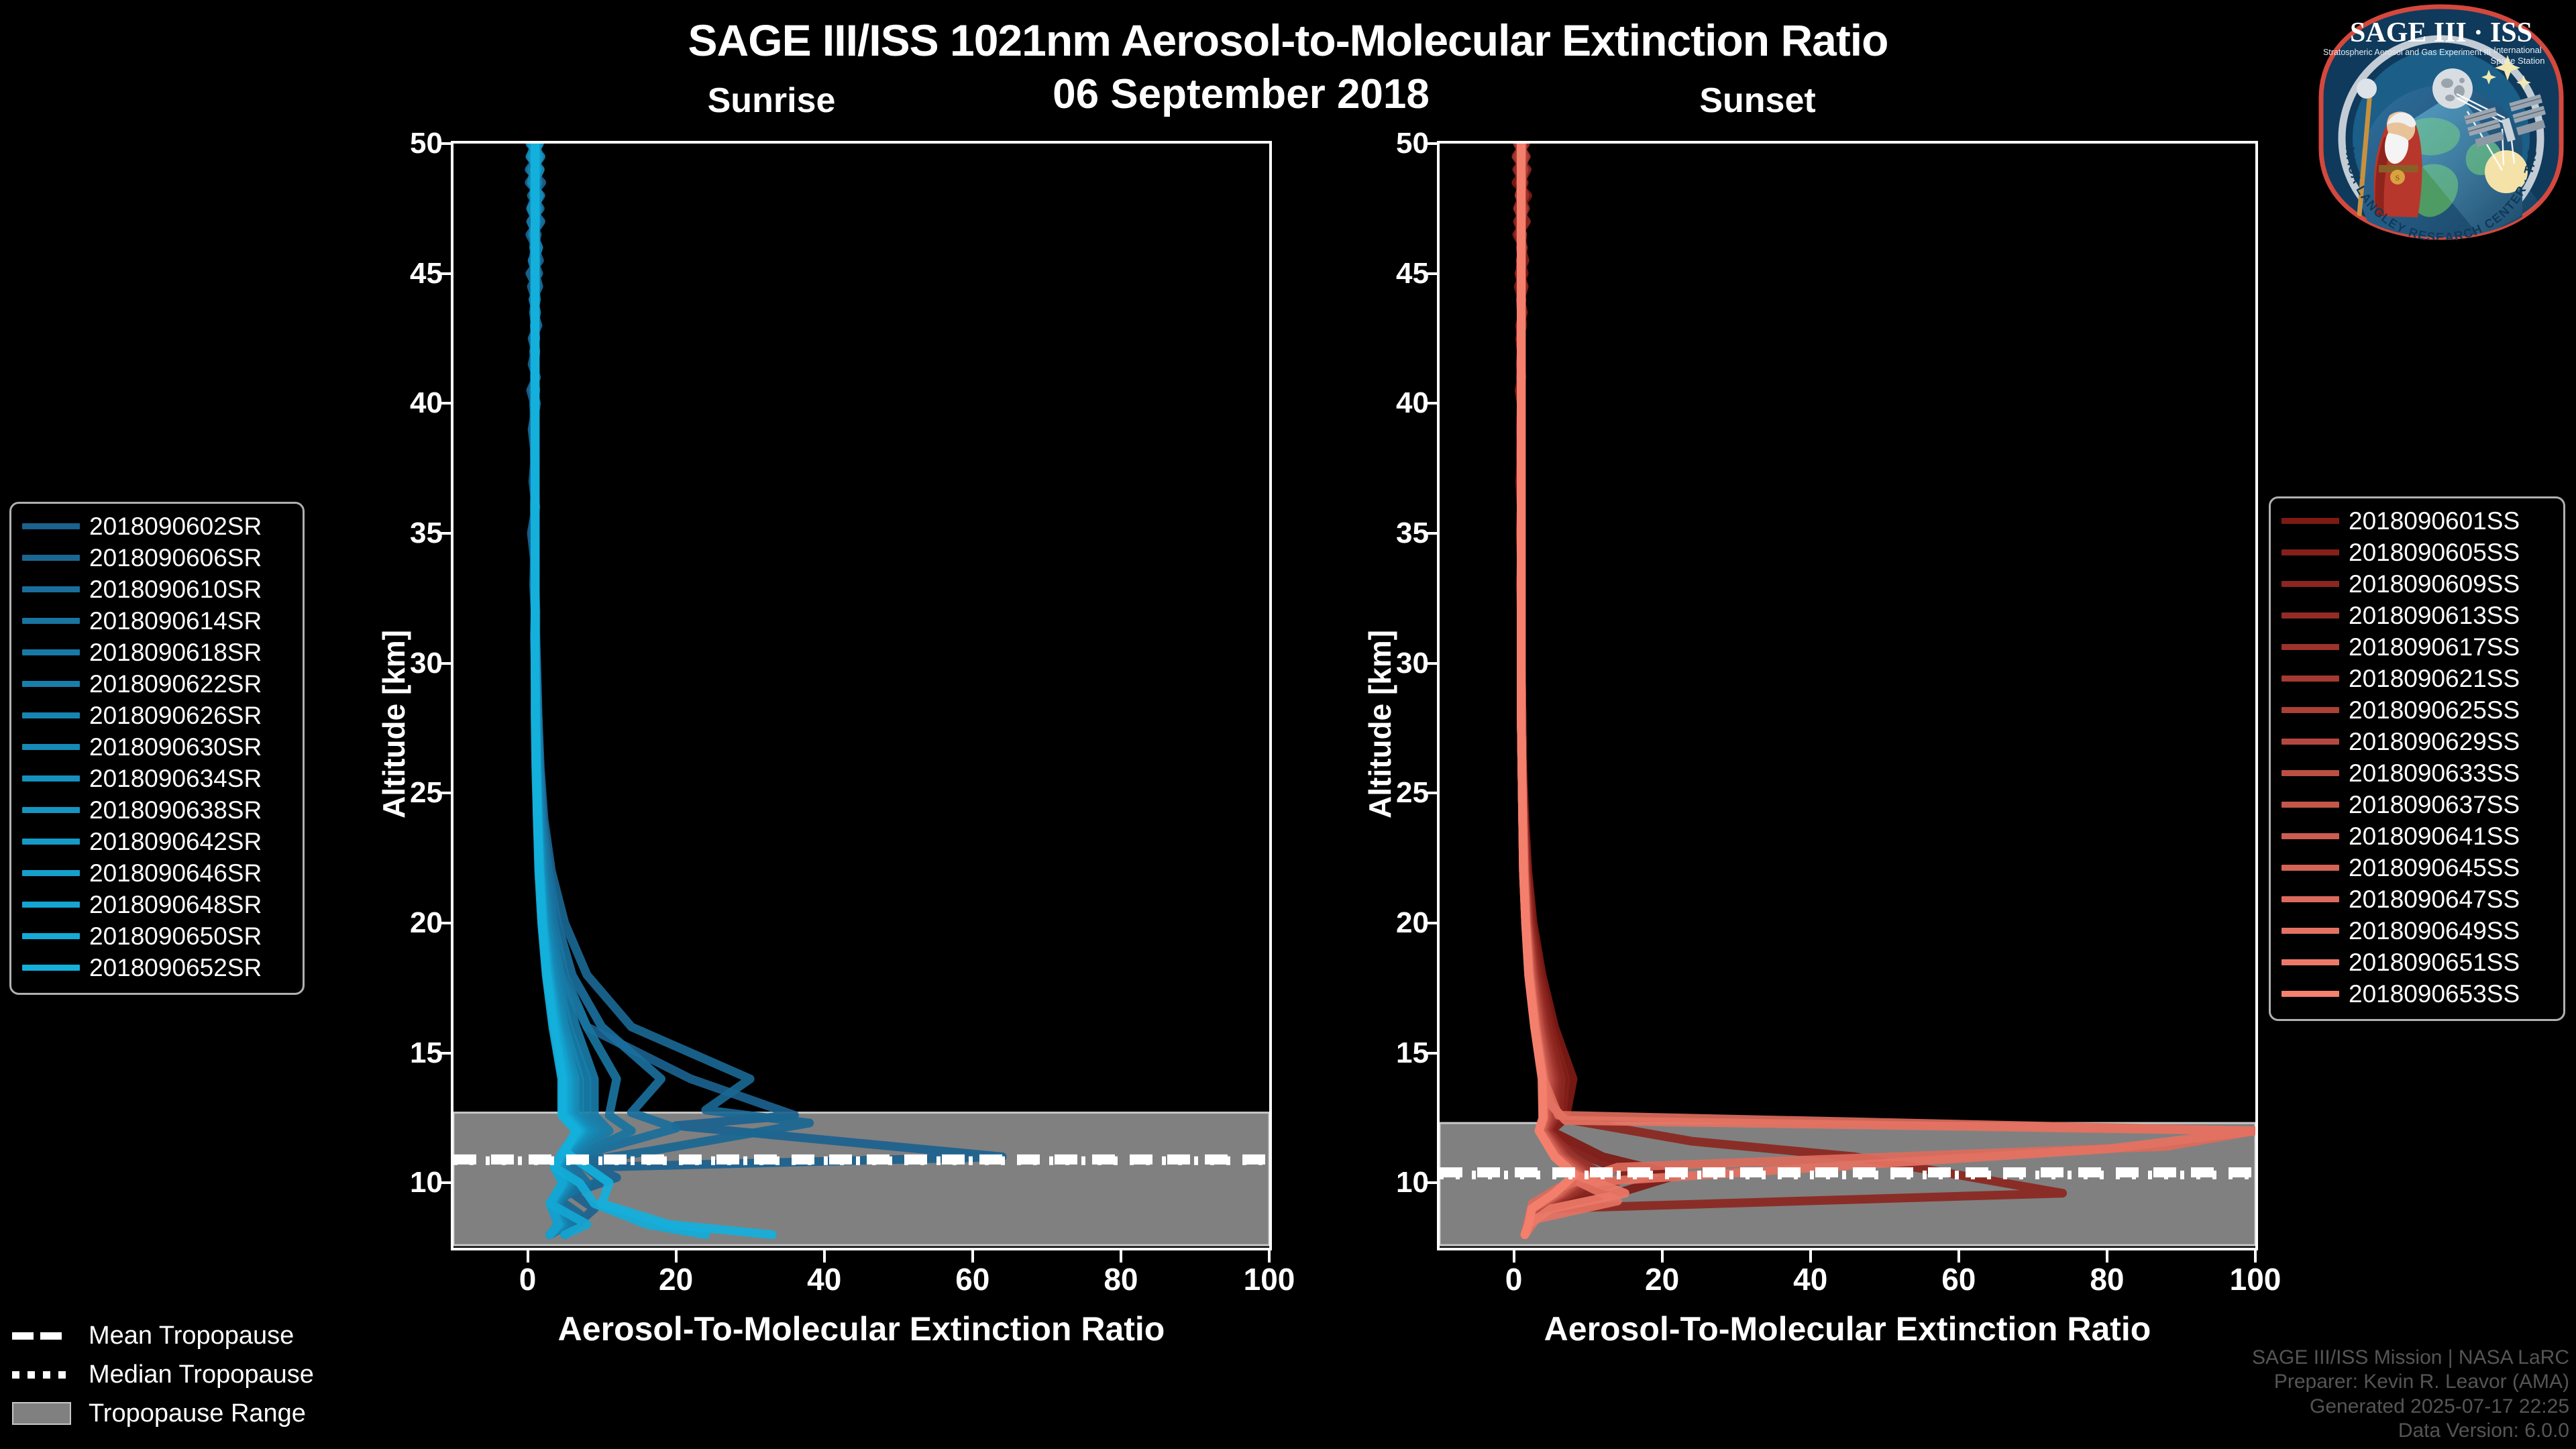  Describe the element at coordinates (175, 936) in the screenshot. I see `sunrise-event-legend-label: 2018090650SR` at that location.